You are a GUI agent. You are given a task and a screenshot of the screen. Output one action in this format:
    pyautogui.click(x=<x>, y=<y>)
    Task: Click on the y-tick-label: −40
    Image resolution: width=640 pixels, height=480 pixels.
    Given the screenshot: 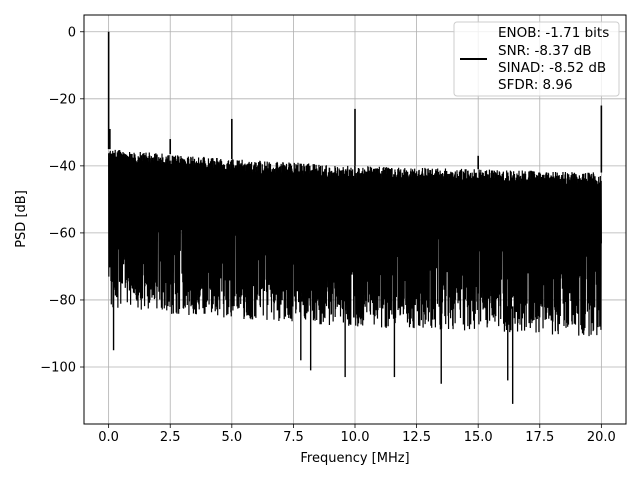 What is the action you would take?
    pyautogui.click(x=62, y=166)
    